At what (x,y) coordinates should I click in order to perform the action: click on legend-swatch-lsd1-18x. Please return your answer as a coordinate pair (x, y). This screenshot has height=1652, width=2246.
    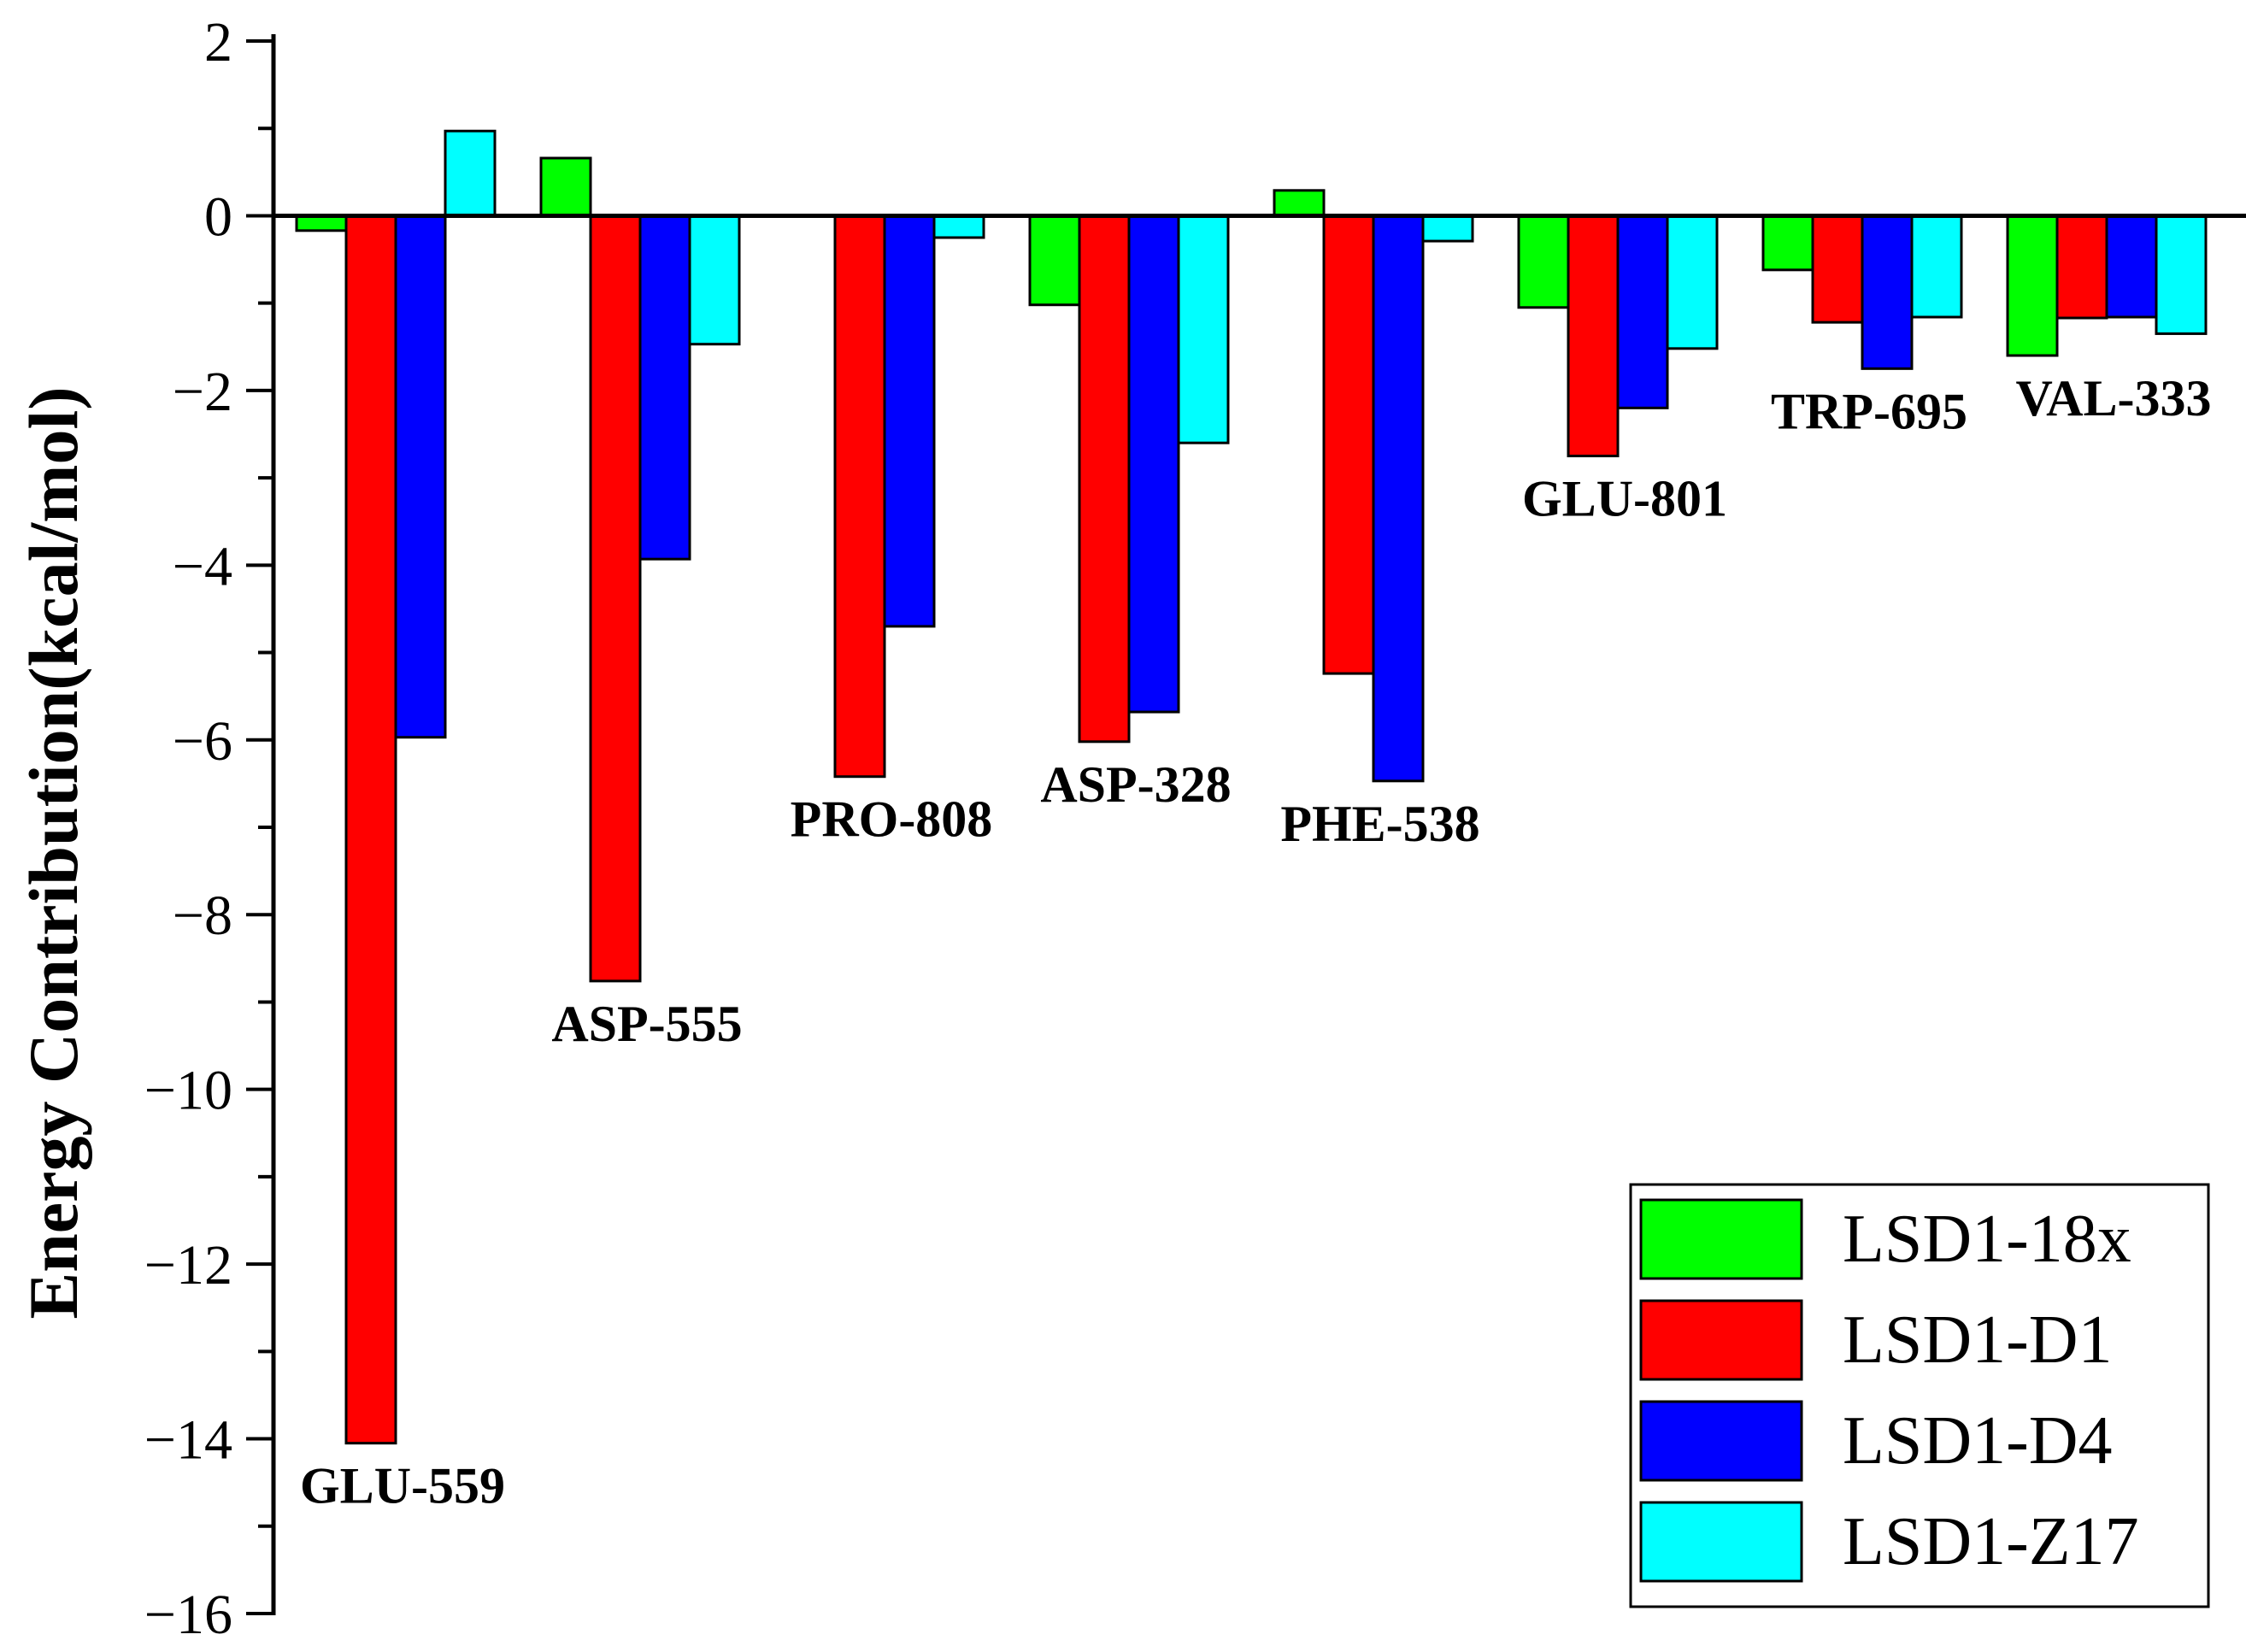
    Looking at the image, I should click on (1721, 1239).